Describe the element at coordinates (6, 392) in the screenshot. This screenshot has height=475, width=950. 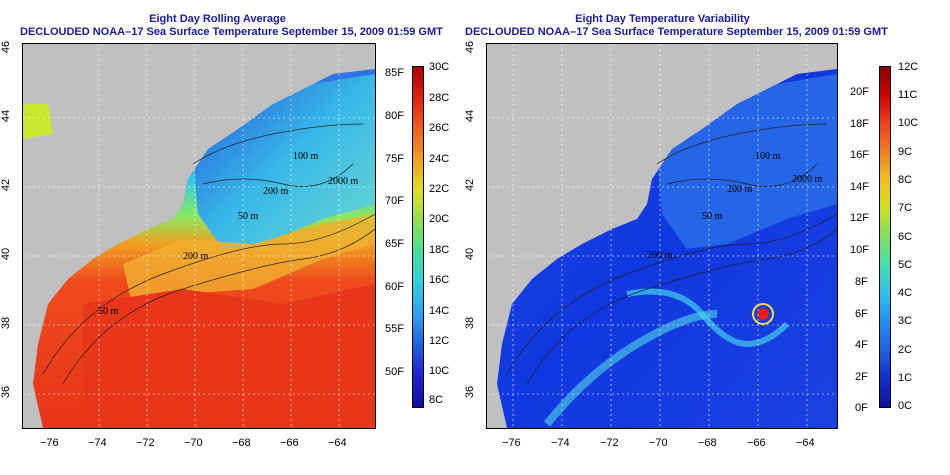
I see `left-lat-tick: 36` at that location.